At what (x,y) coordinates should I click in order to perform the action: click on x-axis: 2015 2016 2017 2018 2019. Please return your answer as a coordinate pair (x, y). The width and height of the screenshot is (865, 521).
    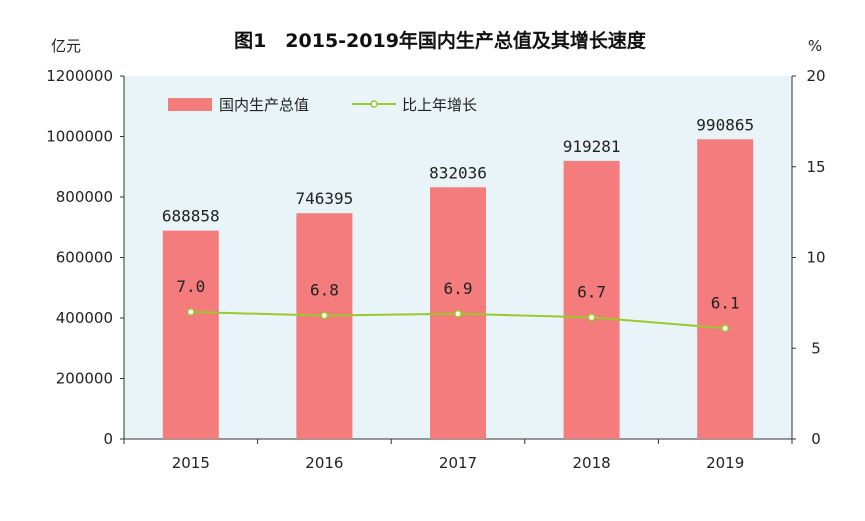
    Looking at the image, I should click on (458, 455).